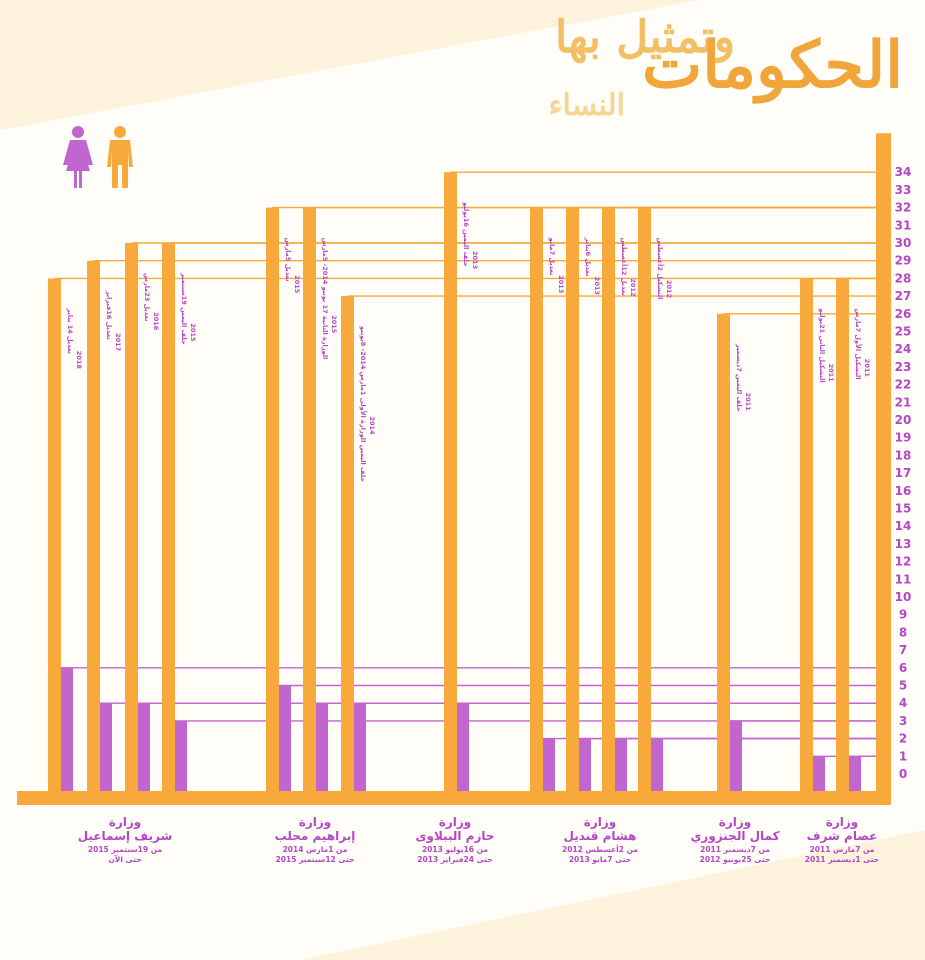 The width and height of the screenshot is (925, 960). Describe the element at coordinates (903, 438) in the screenshot. I see `y-tick-label: 19` at that location.